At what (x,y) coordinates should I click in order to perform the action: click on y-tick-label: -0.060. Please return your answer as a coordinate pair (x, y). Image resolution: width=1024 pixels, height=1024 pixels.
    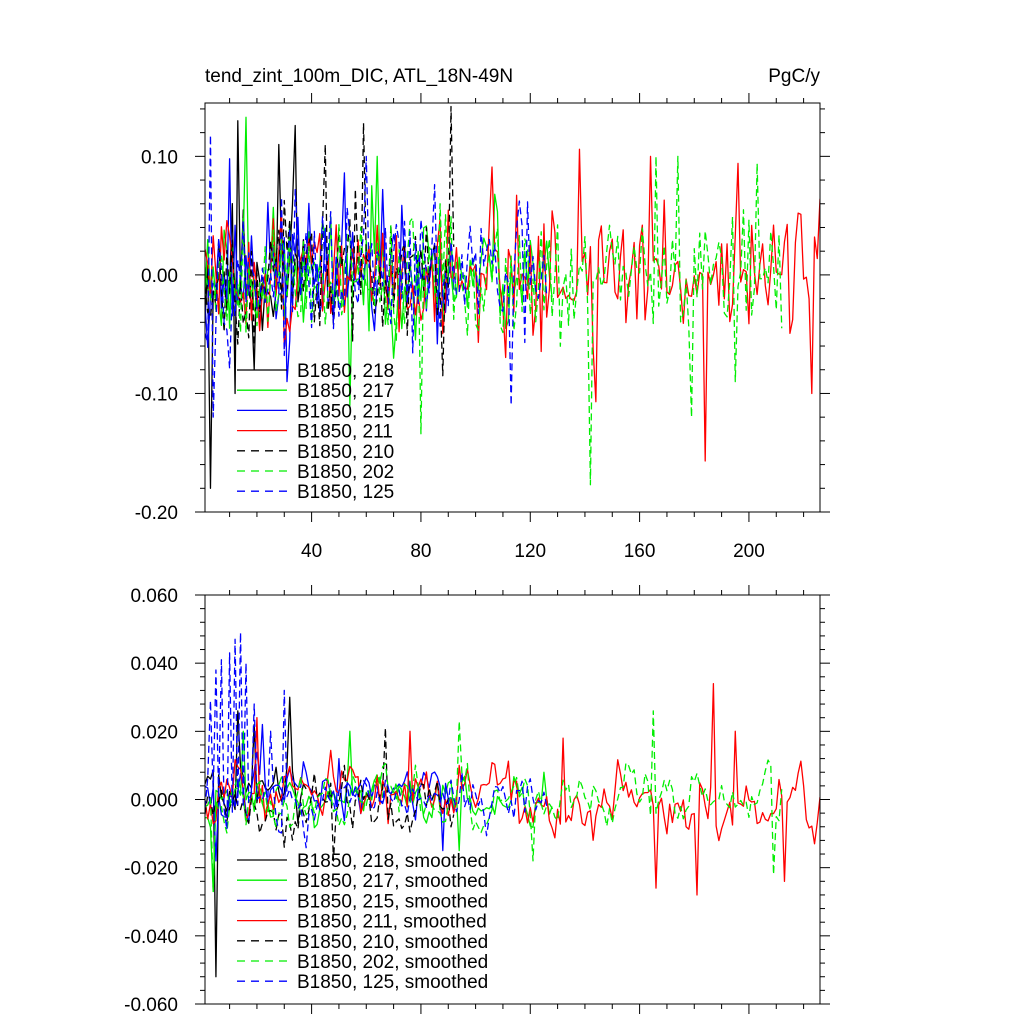
    Looking at the image, I should click on (151, 1005).